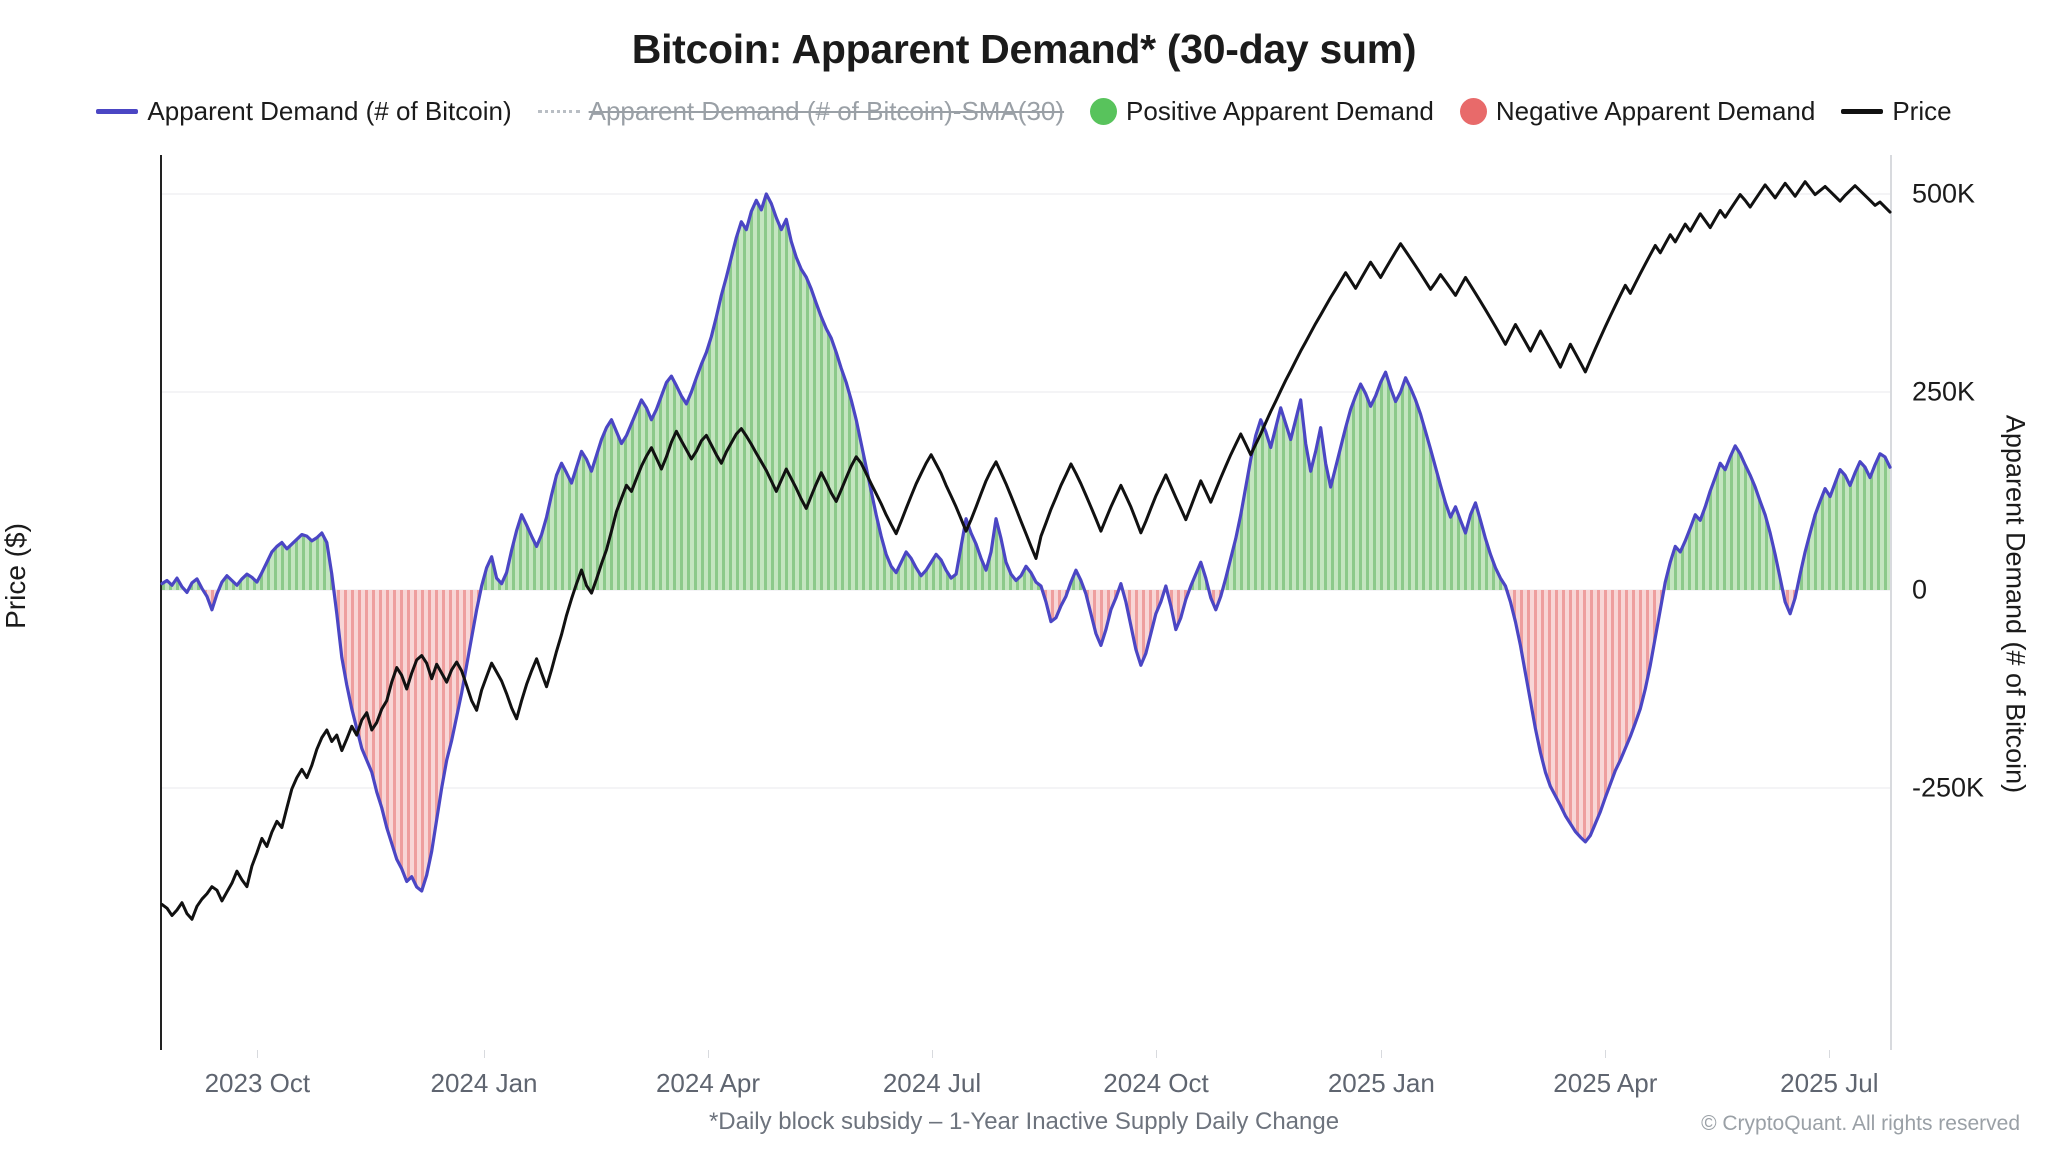 The height and width of the screenshot is (1152, 2048). What do you see at coordinates (1922, 111) in the screenshot?
I see `legend-item-label: Price` at bounding box center [1922, 111].